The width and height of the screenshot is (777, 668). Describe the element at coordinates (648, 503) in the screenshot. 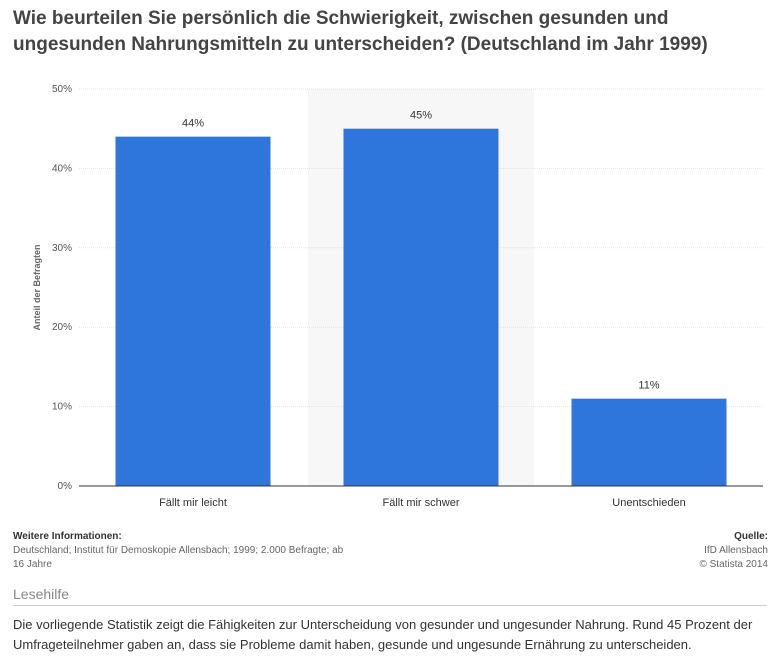

I see `x-tick-label: Unentschieden` at that location.